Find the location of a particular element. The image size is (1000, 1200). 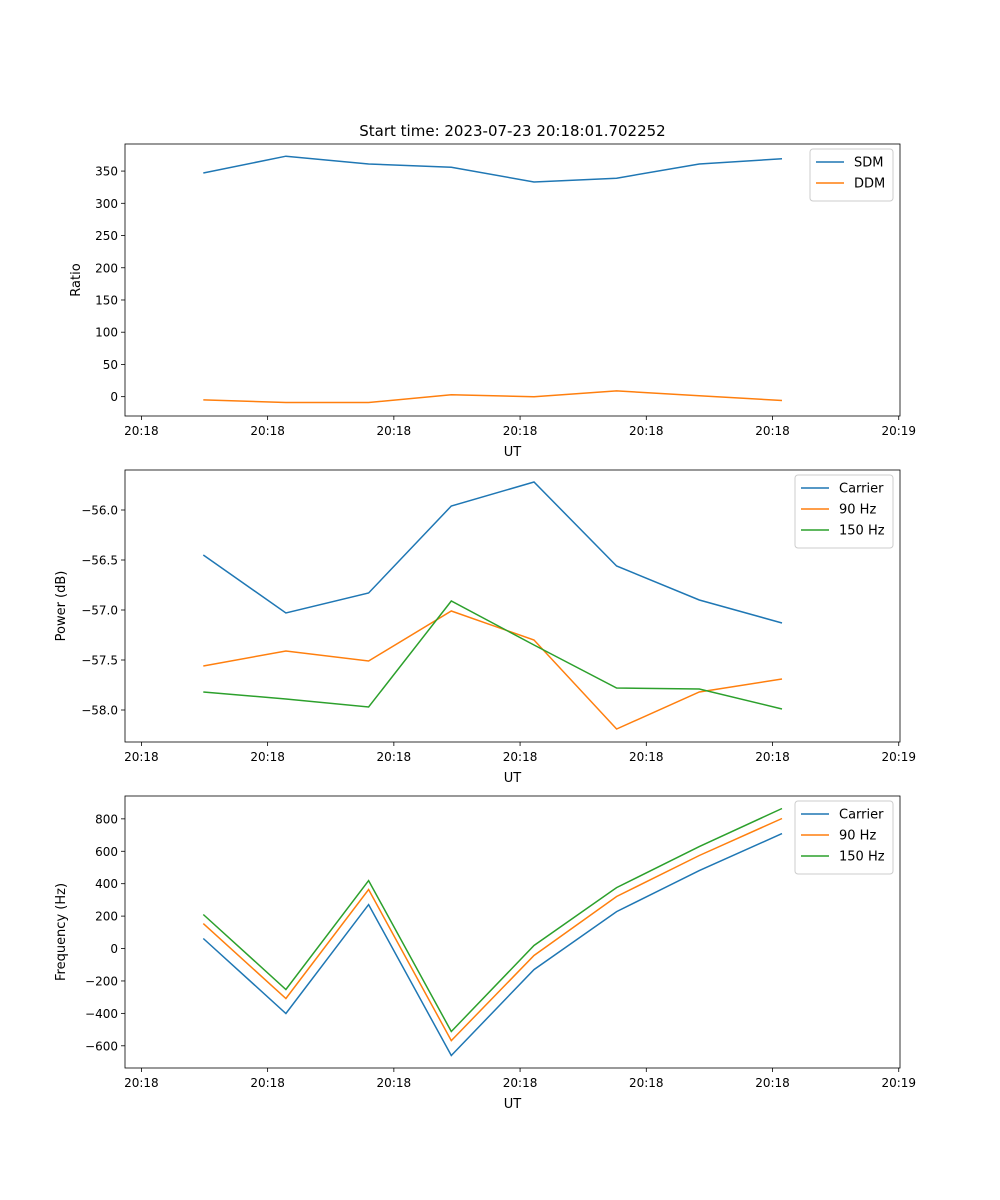

y-tick-label: 600 is located at coordinates (106, 852).